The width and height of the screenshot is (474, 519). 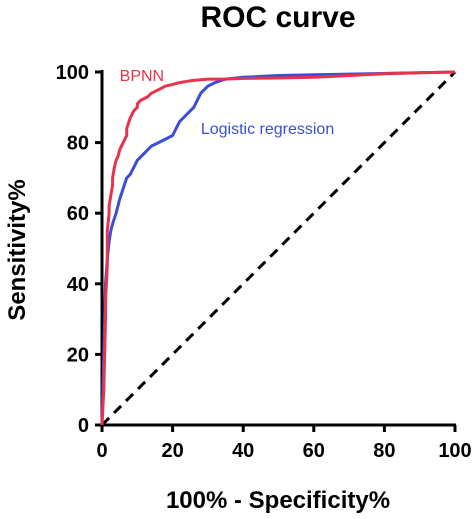 What do you see at coordinates (83, 426) in the screenshot?
I see `y-tick-label: 0` at bounding box center [83, 426].